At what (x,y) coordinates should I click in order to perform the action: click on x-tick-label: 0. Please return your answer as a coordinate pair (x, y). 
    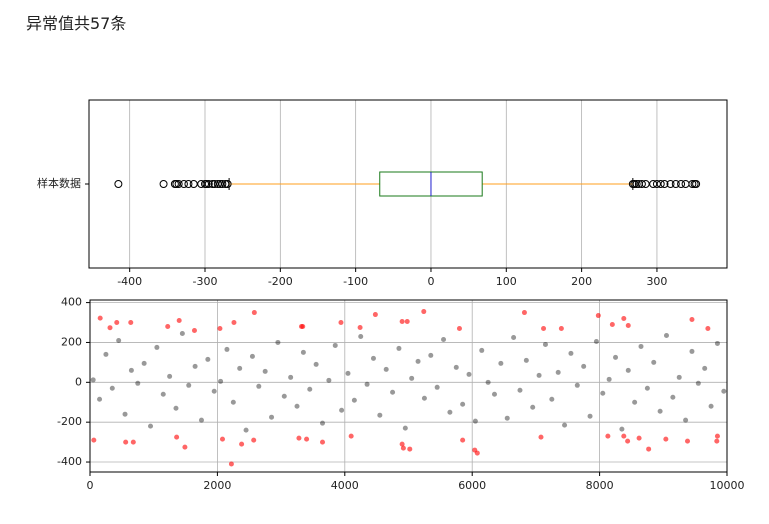
    Looking at the image, I should click on (90, 485).